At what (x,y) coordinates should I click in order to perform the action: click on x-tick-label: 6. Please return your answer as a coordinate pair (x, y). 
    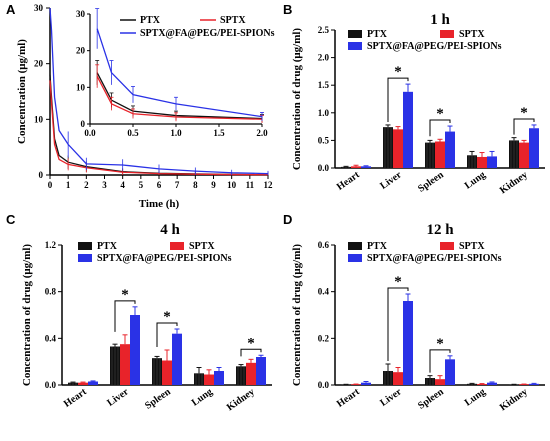
    Looking at the image, I should click on (159, 185).